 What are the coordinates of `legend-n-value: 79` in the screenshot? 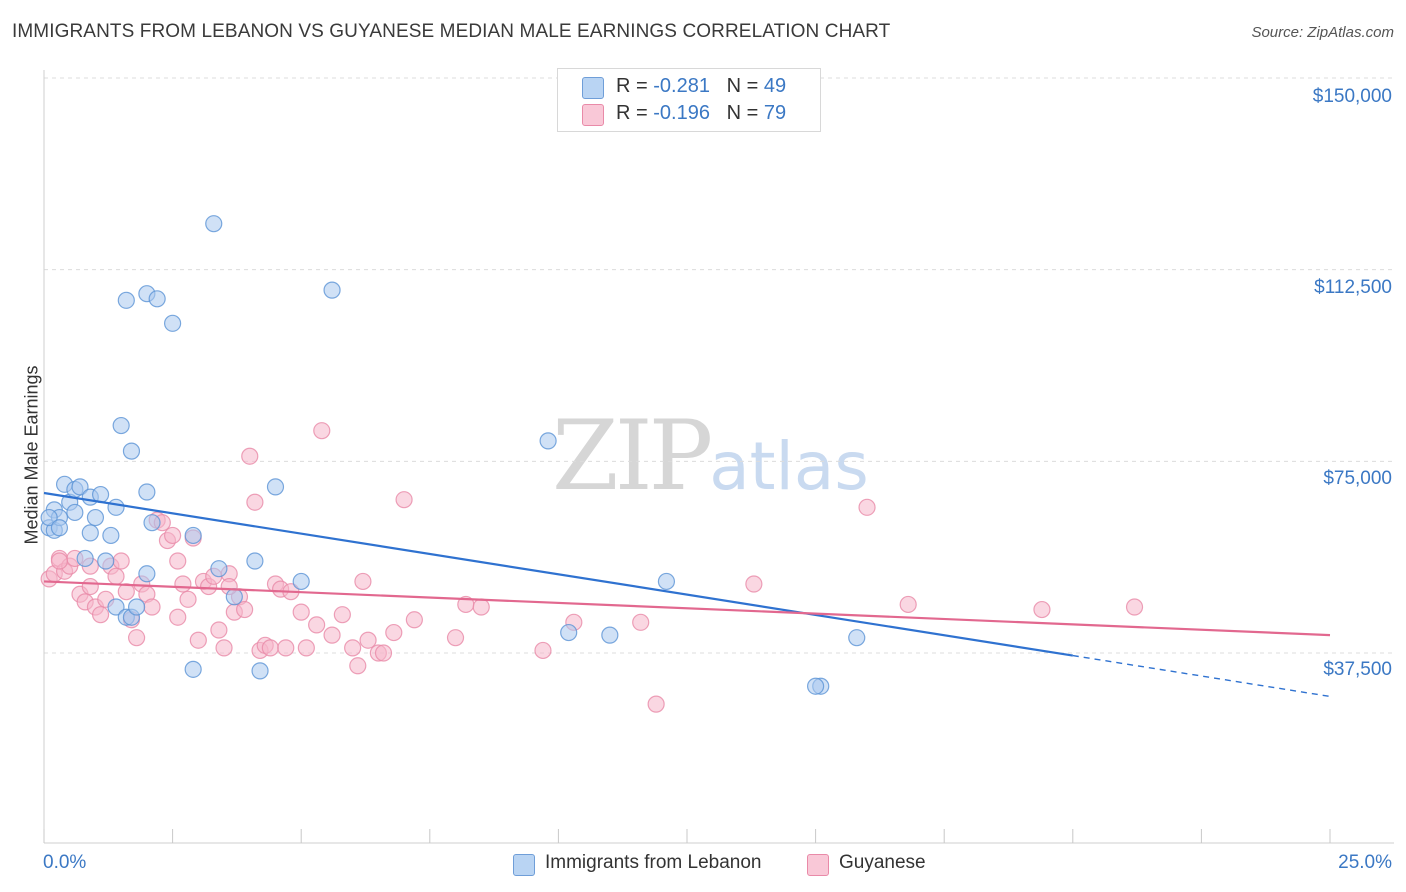 It's located at (775, 113).